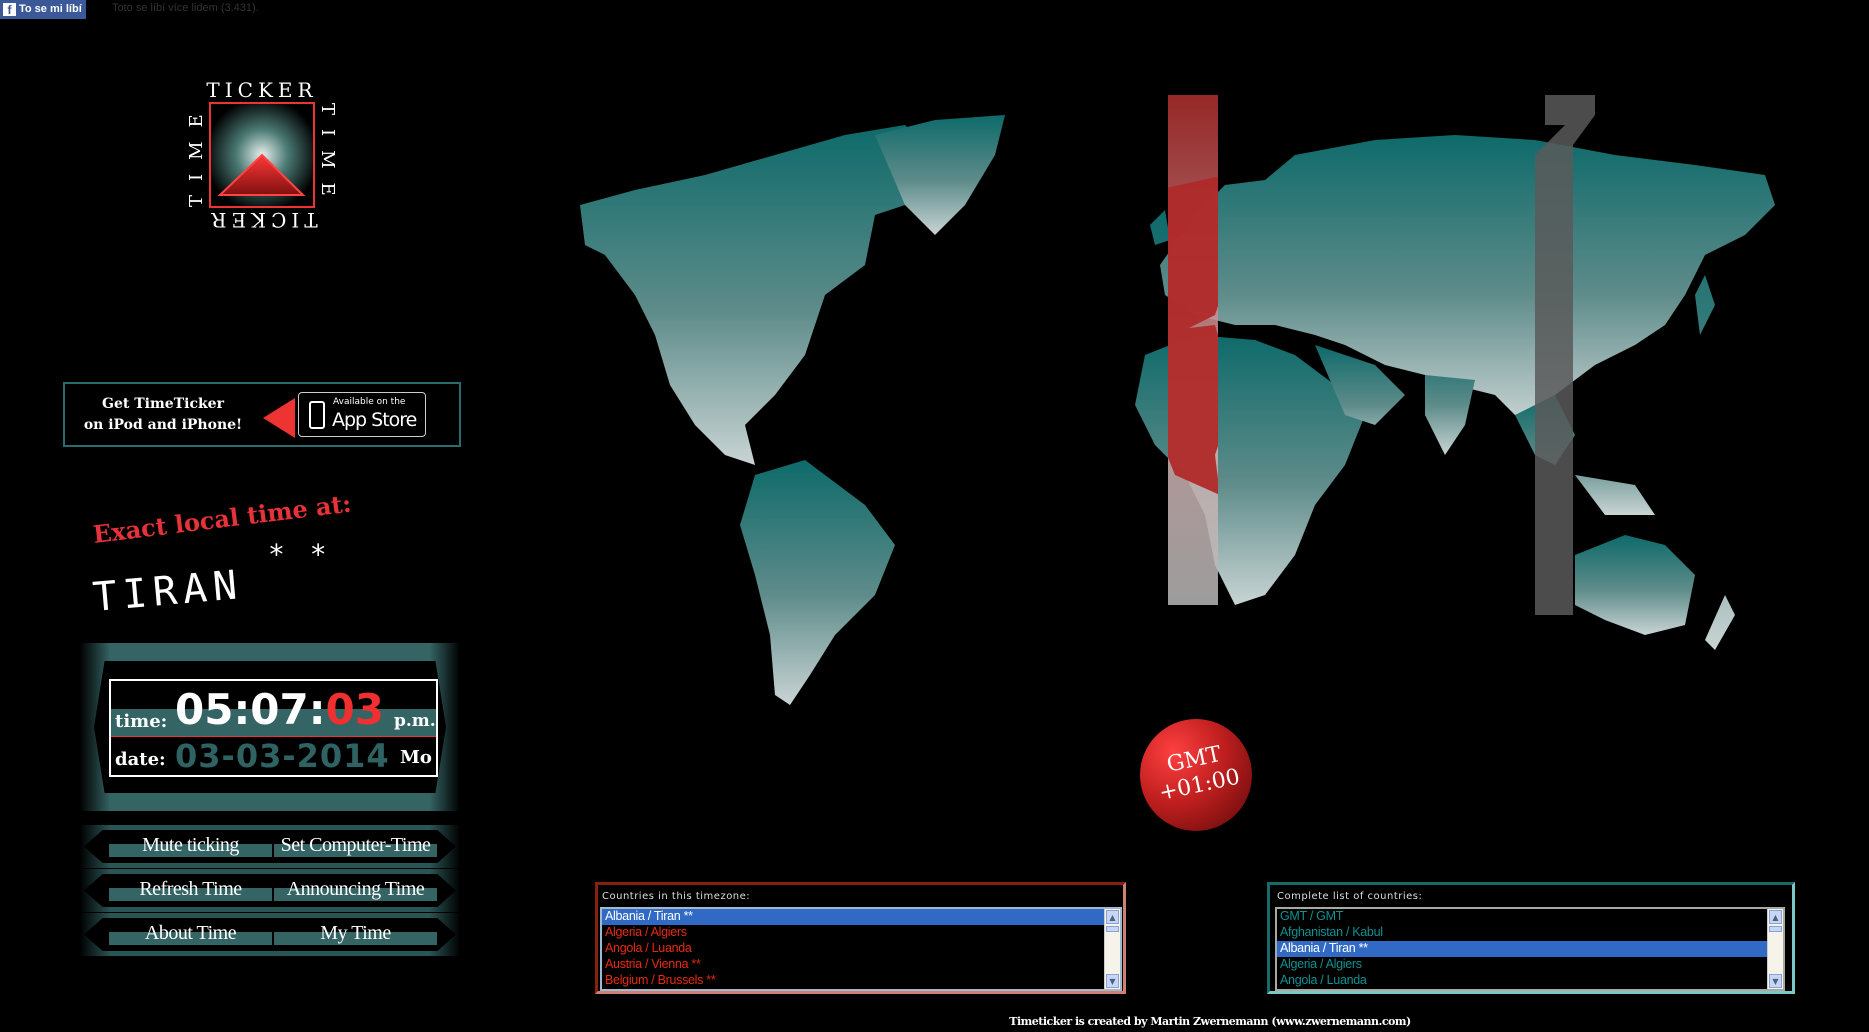 The height and width of the screenshot is (1032, 1869). What do you see at coordinates (817, 582) in the screenshot?
I see `south-america` at bounding box center [817, 582].